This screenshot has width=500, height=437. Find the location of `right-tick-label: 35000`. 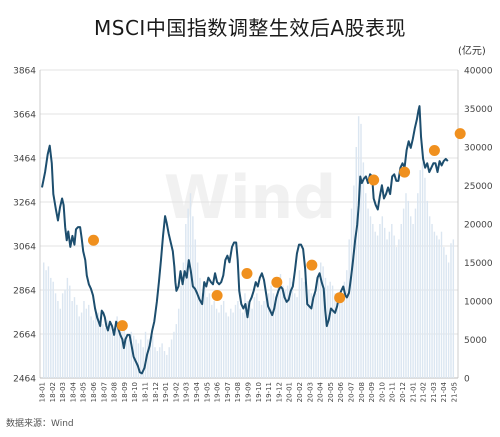

right-tick-label: 35000 is located at coordinates (478, 110).